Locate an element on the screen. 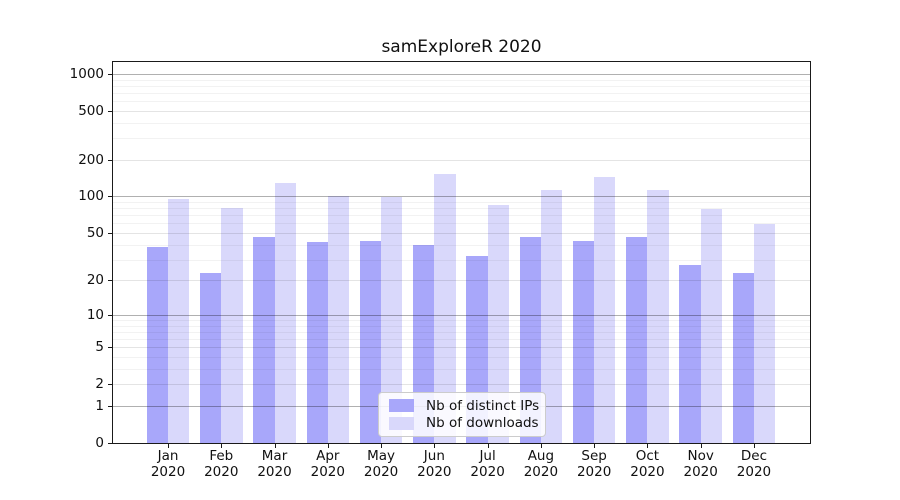 The width and height of the screenshot is (900, 500). x-axis-tick-label: Sep 2020 is located at coordinates (594, 464).